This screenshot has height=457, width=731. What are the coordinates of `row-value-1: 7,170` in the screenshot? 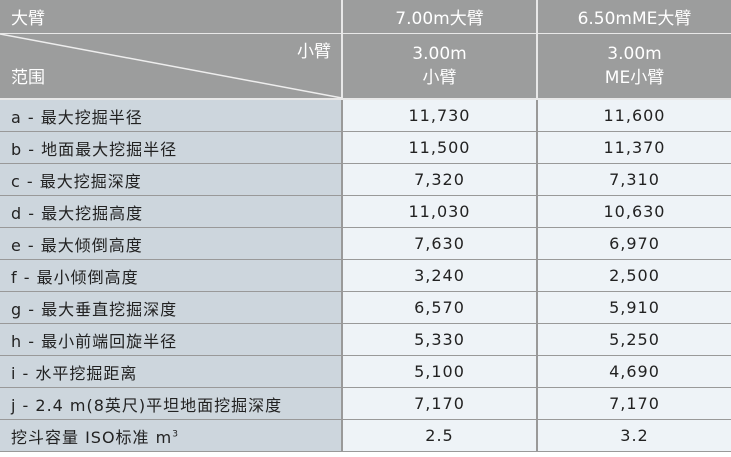 It's located at (440, 403).